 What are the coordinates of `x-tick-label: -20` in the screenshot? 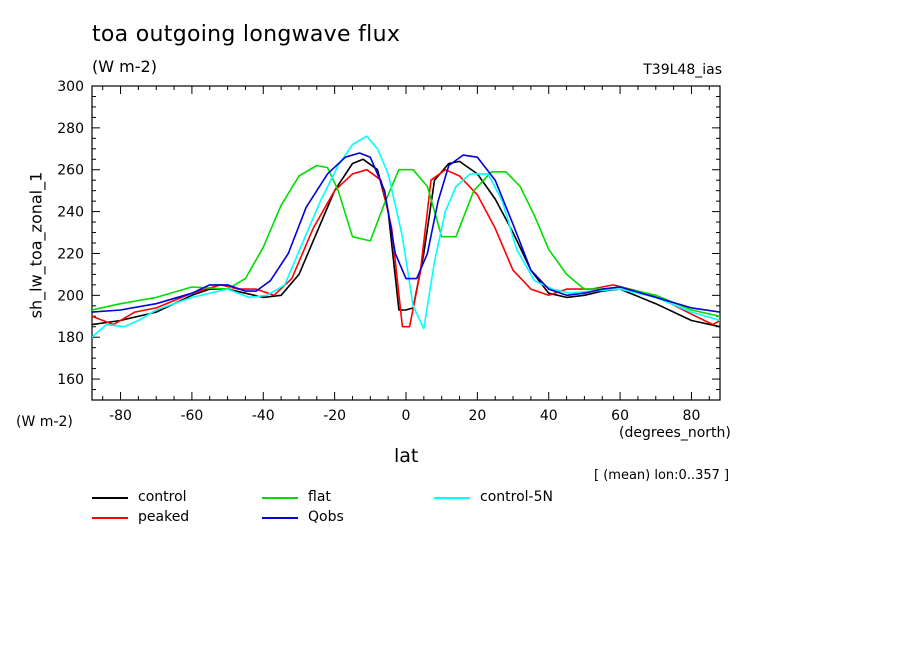 It's located at (334, 416).